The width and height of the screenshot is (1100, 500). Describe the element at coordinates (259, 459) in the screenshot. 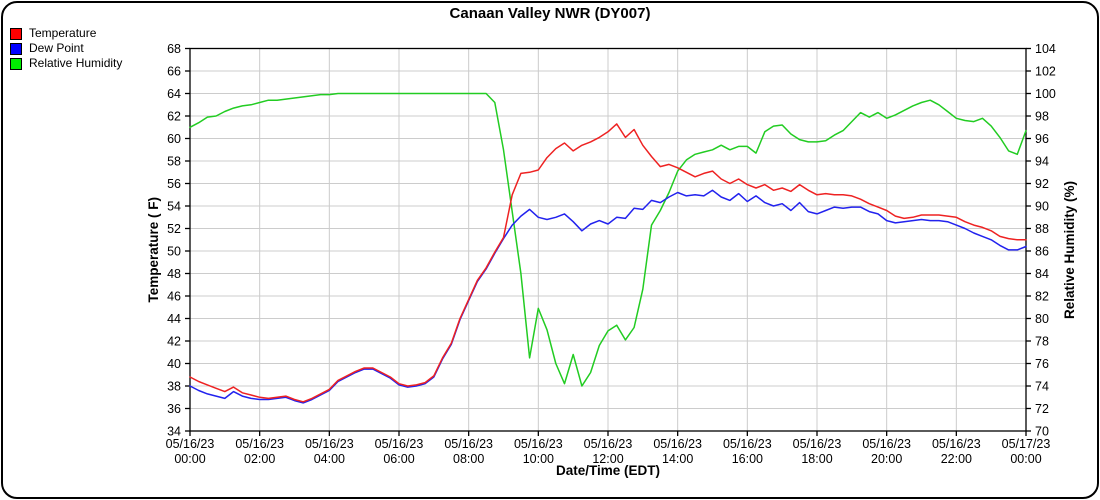

I see `svg-text: 02:00` at that location.